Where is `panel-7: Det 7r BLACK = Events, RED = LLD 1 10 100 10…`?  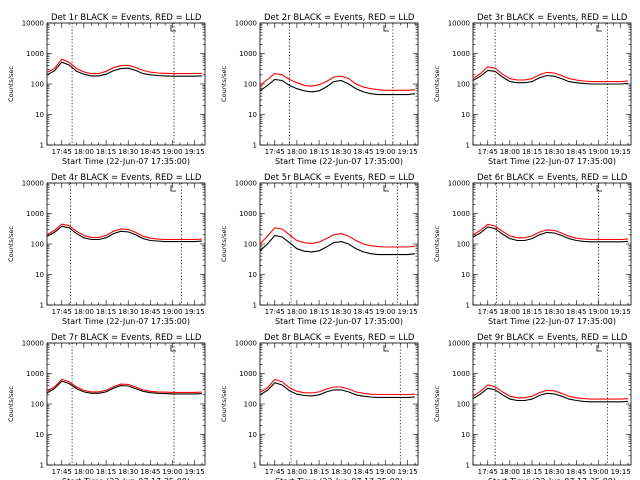
panel-7: Det 7r BLACK = Events, RED = LLD 1 10 100 10… is located at coordinates (106, 406).